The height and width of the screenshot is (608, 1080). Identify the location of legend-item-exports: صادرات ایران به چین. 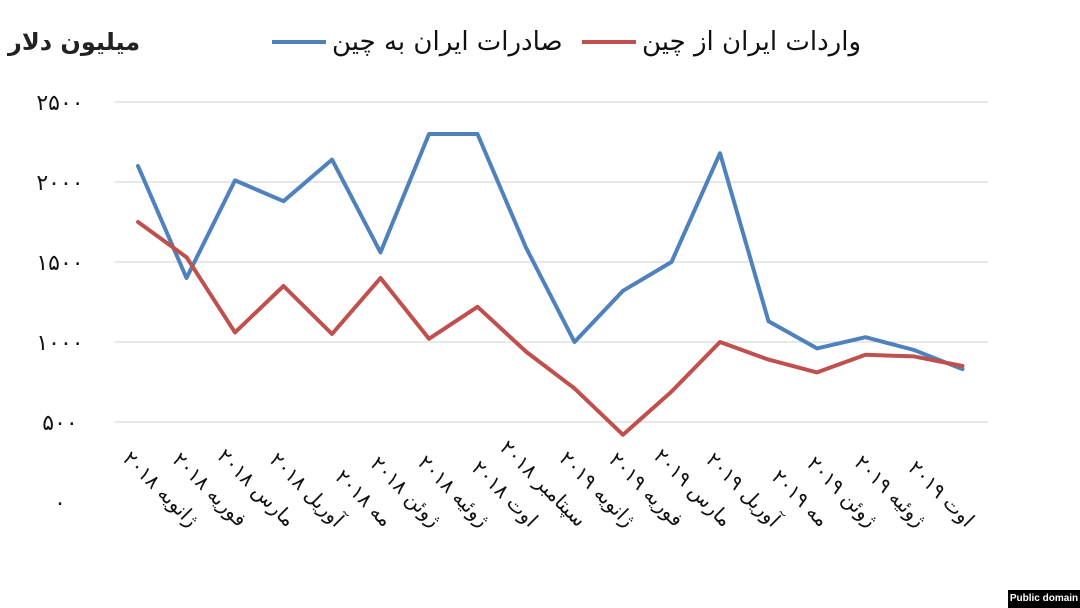
(417, 42).